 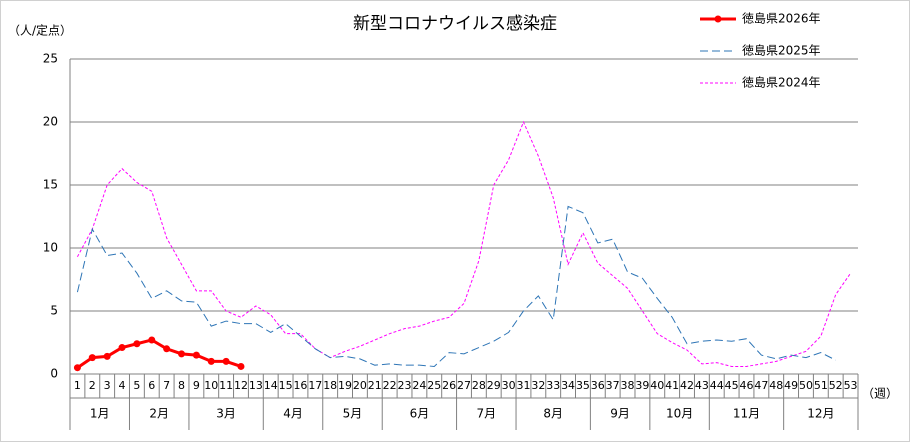 I want to click on month-label: 9月, so click(x=620, y=414).